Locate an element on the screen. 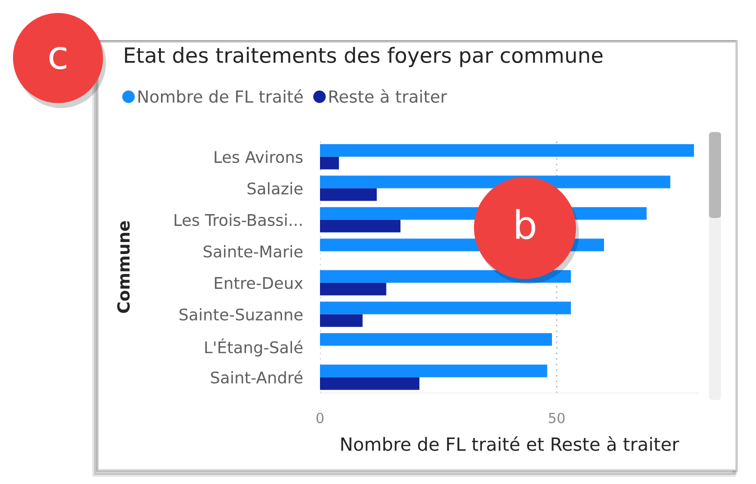 This screenshot has width=756, height=484. legend-label: Reste à traiter is located at coordinates (388, 96).